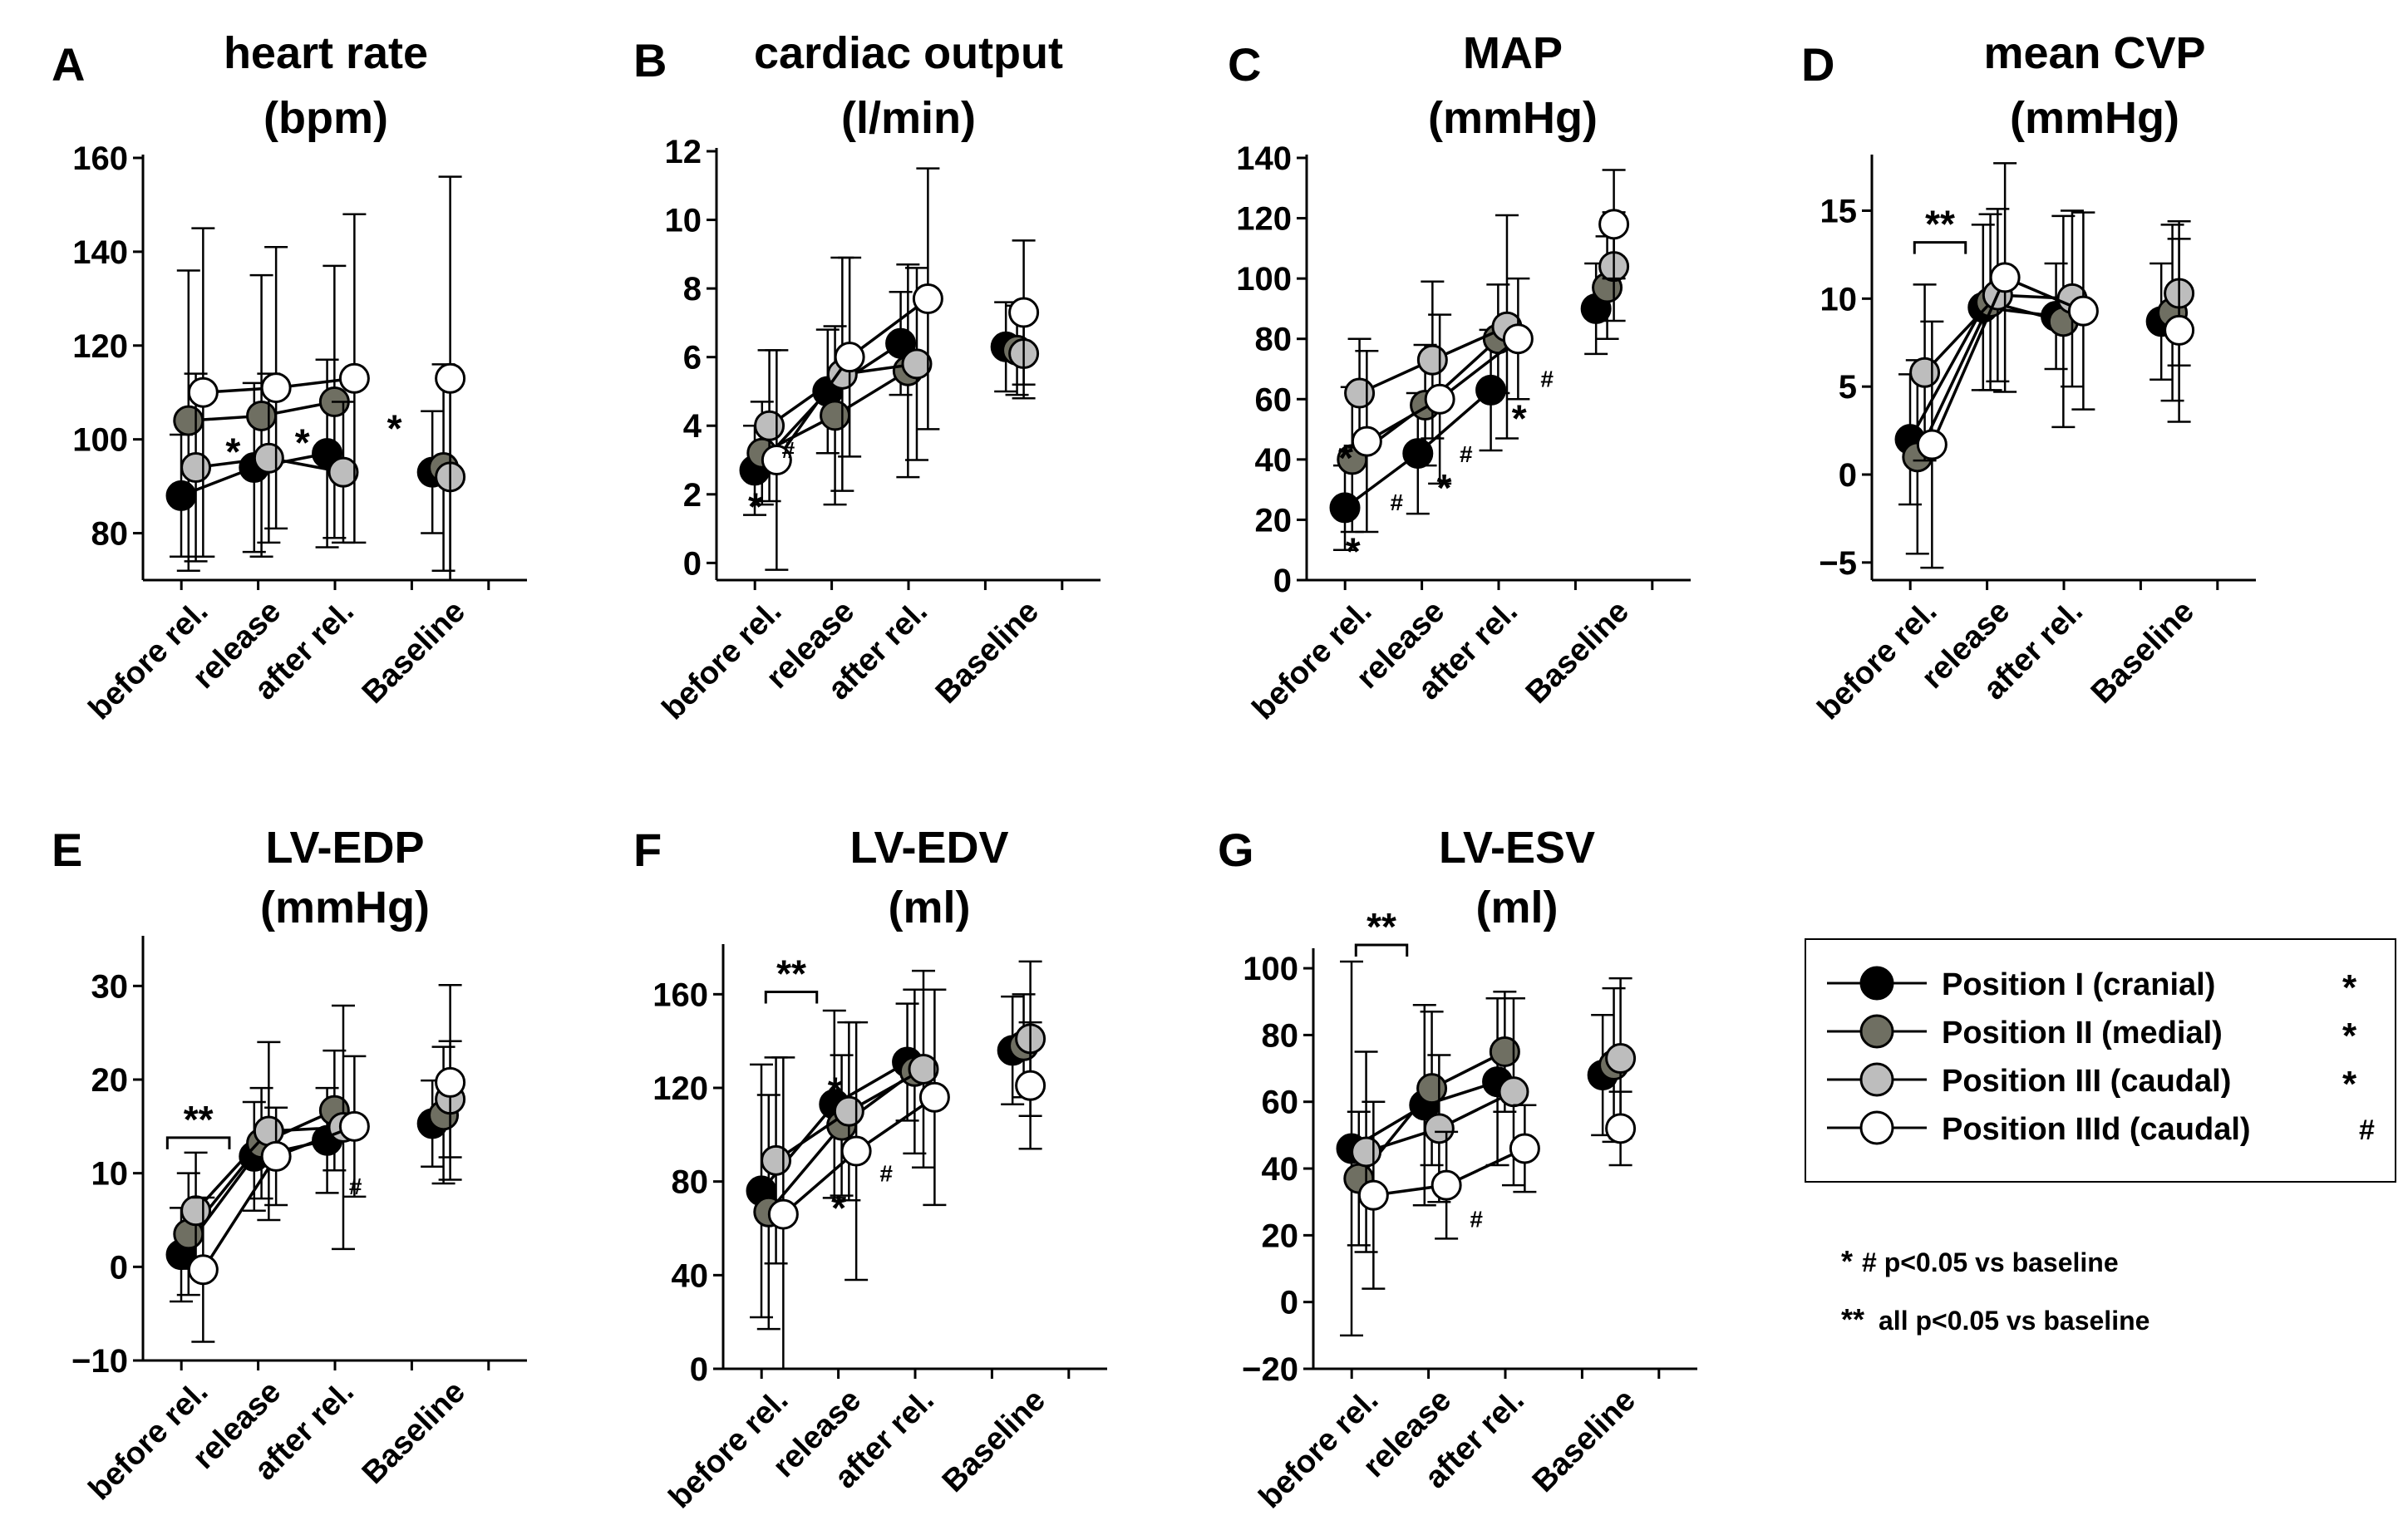  What do you see at coordinates (1289, 1303) in the screenshot?
I see `y-tick-label-g: 0` at bounding box center [1289, 1303].